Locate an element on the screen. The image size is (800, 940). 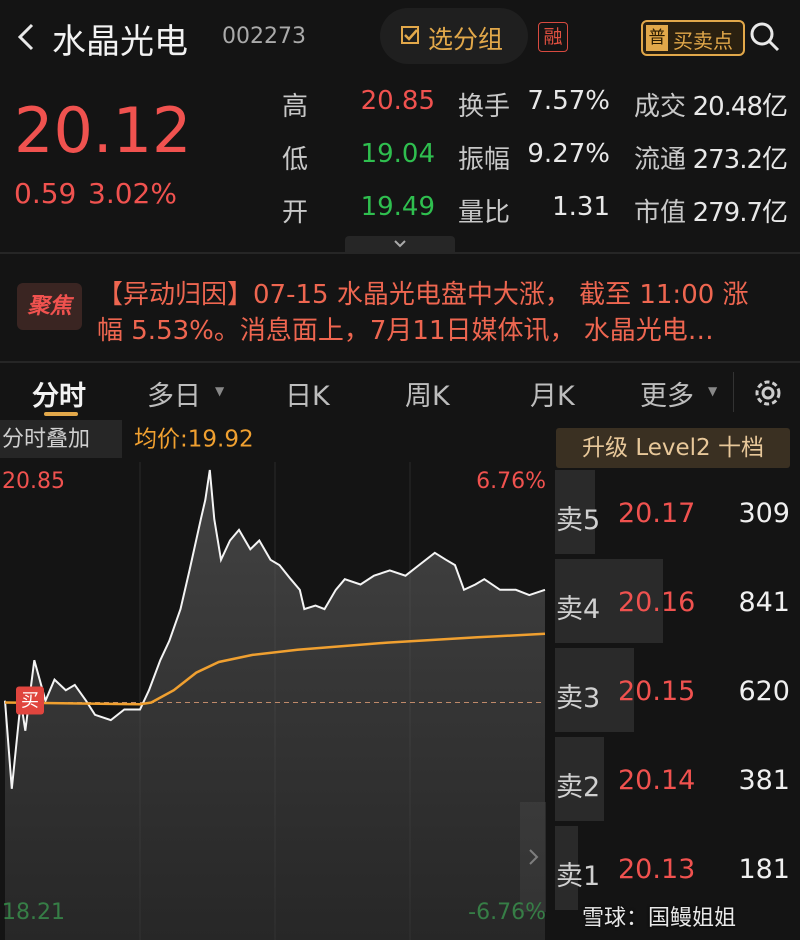
news-badge: 聚焦 is located at coordinates (49, 306).